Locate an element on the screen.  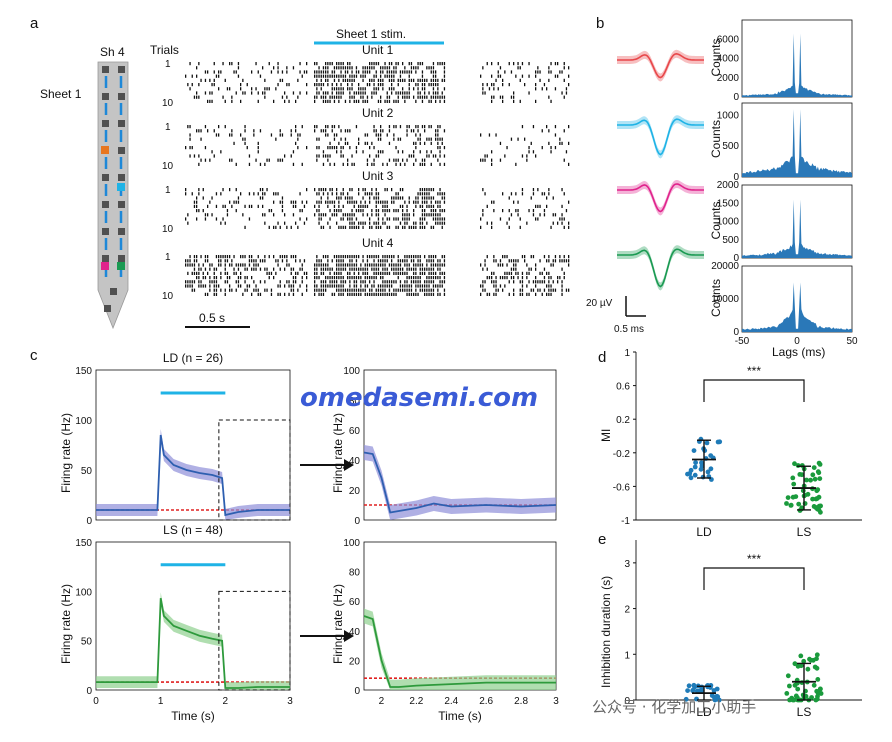
scatter-ytick: 0.6 is located at coordinates (623, 387).